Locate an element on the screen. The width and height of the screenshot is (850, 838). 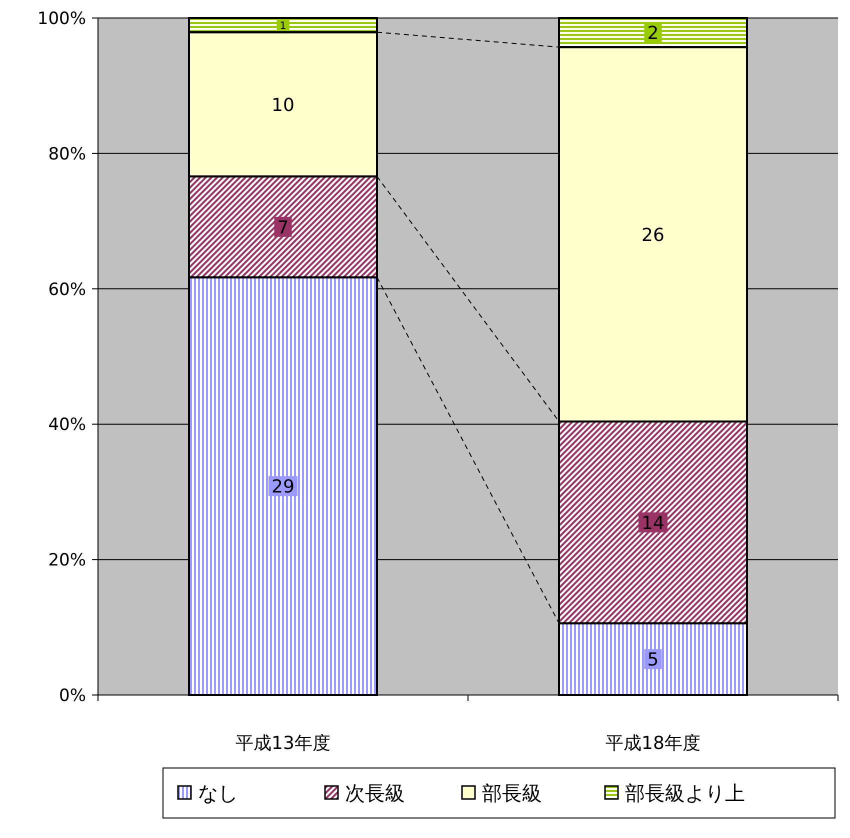
legend-label: 次長級 is located at coordinates (375, 793).